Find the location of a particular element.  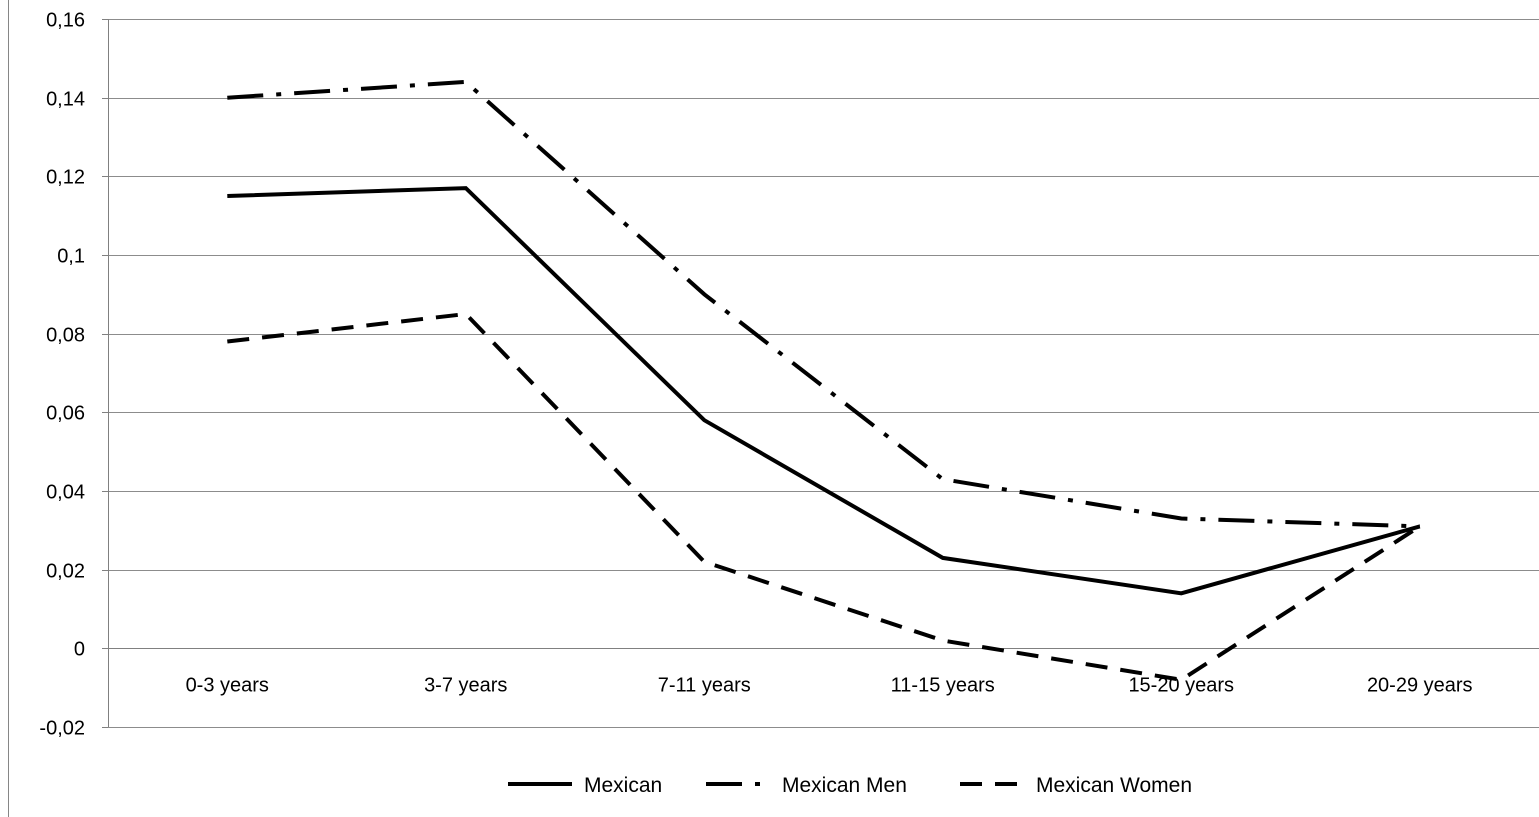

y-tick-label: 0,12 is located at coordinates (65, 178).